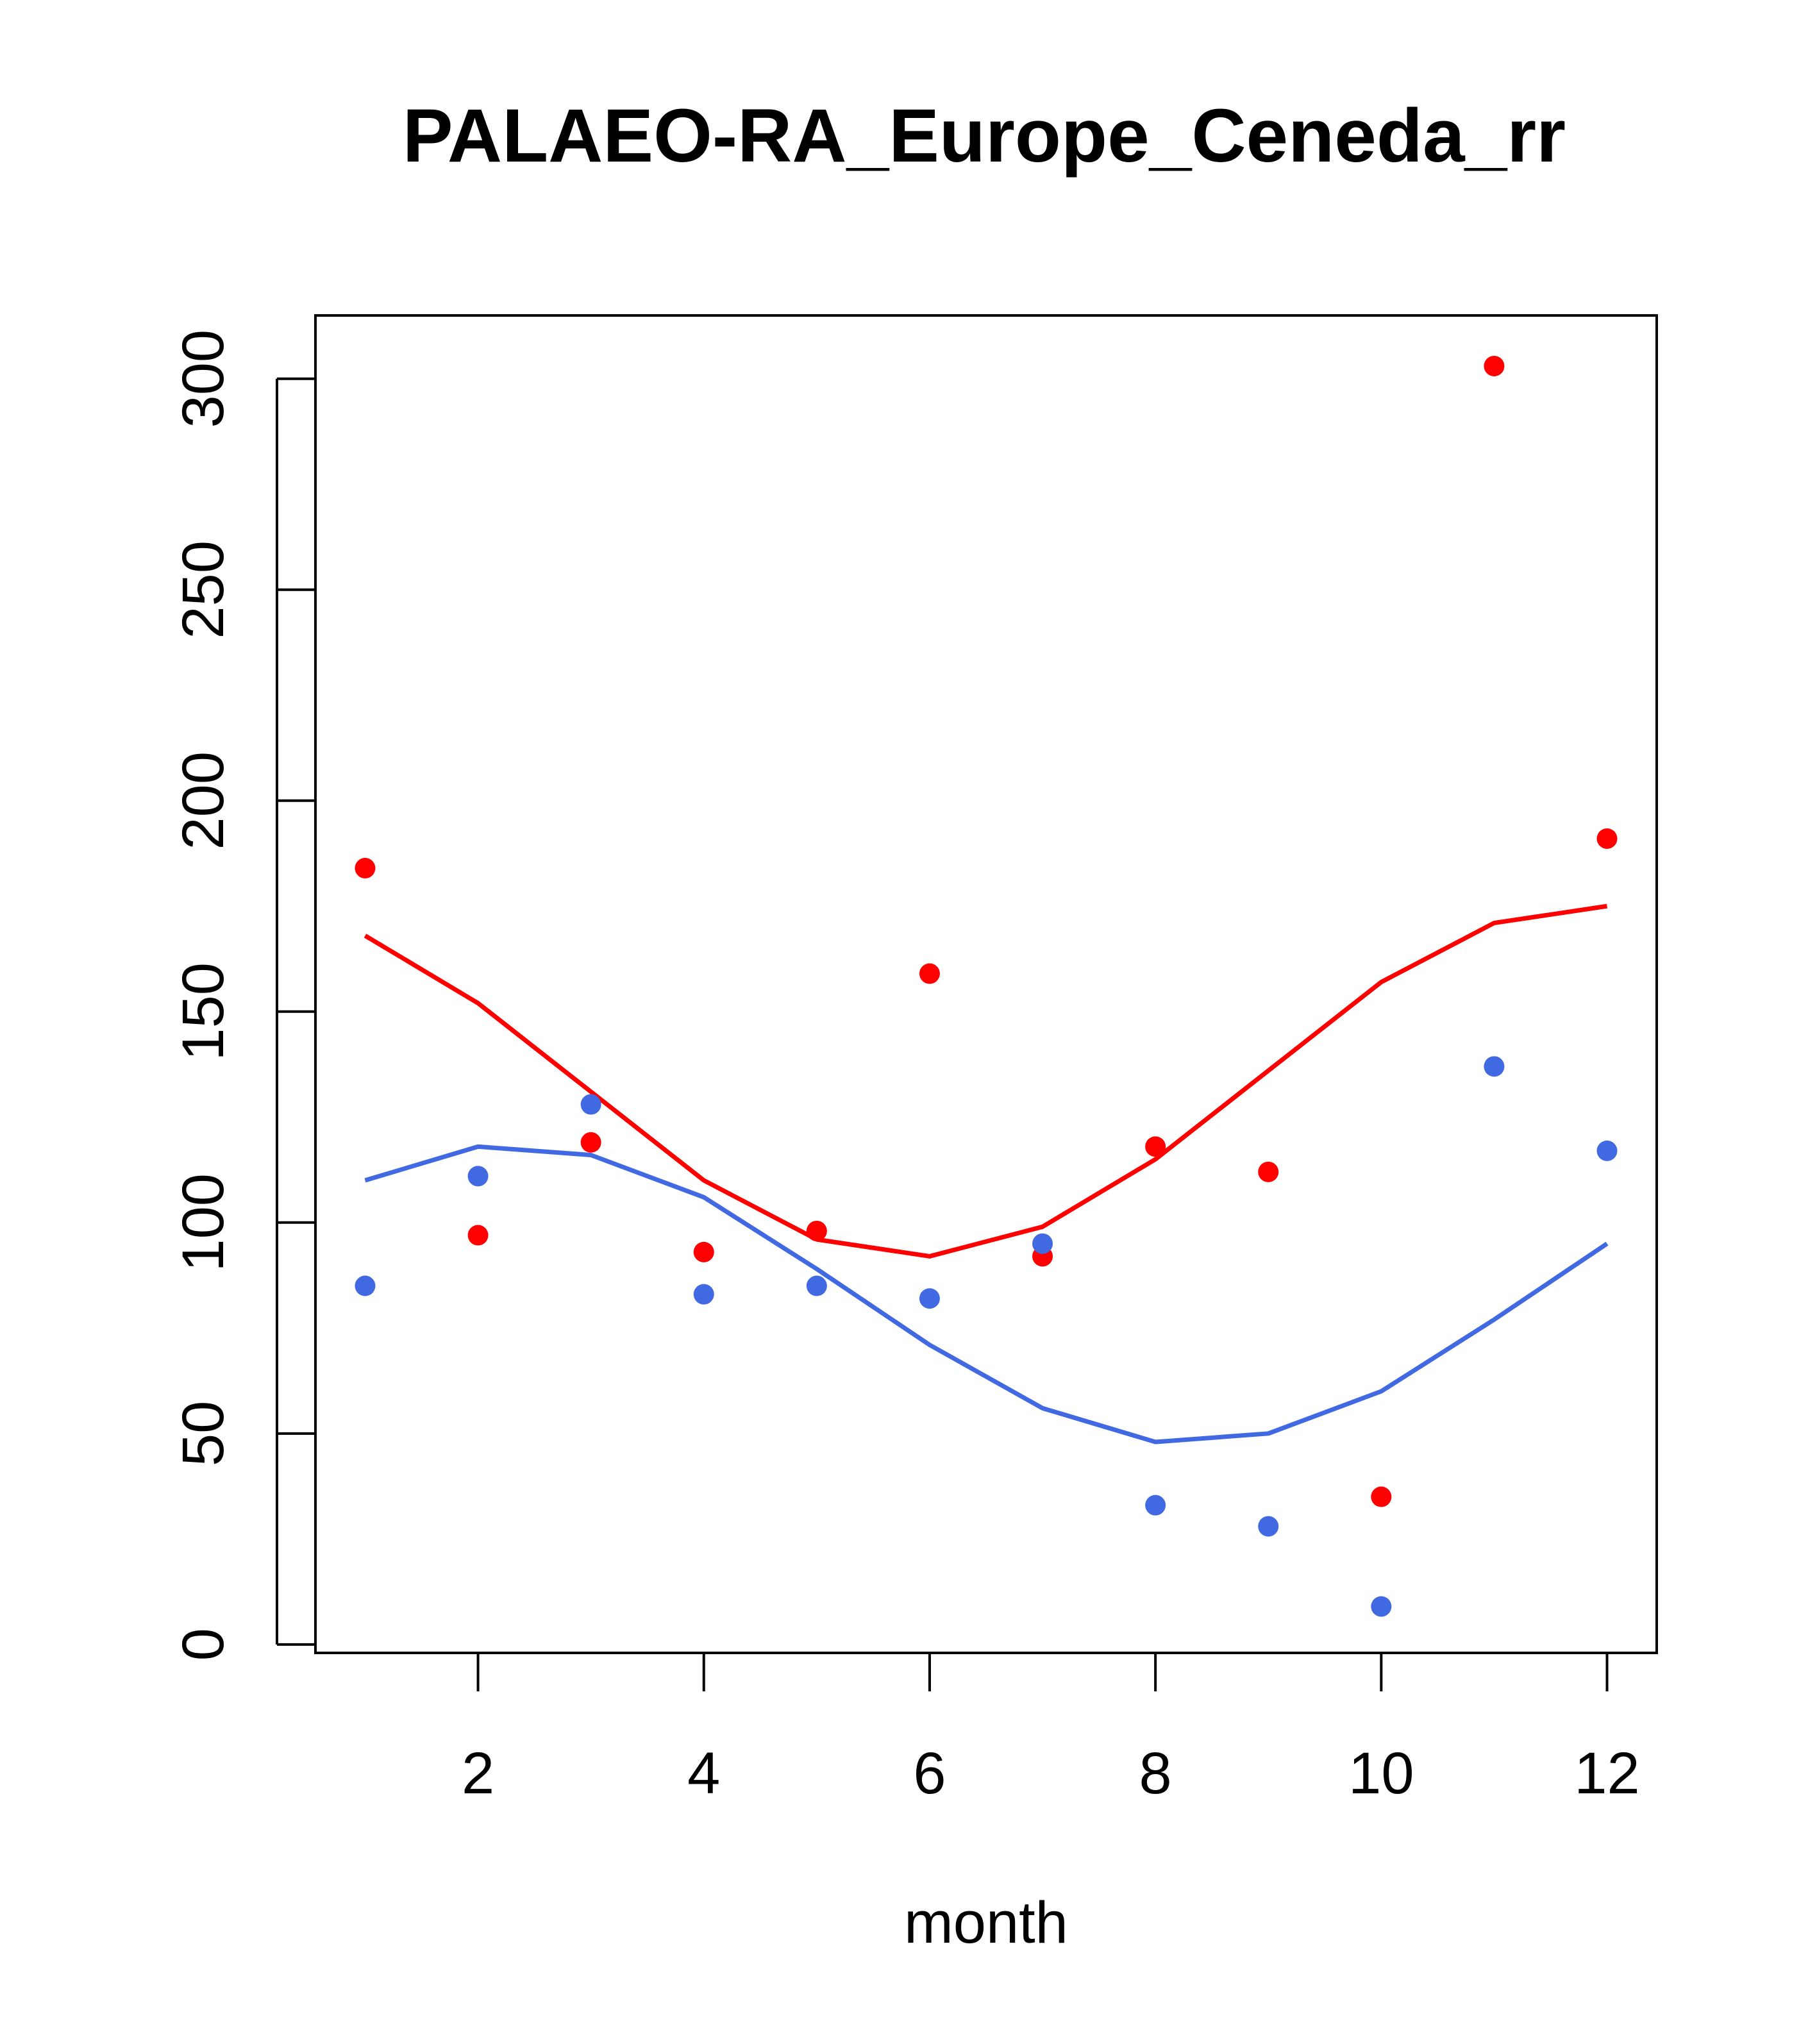 This screenshot has width=1817, height=2044. I want to click on y-tick-label: 50, so click(204, 1433).